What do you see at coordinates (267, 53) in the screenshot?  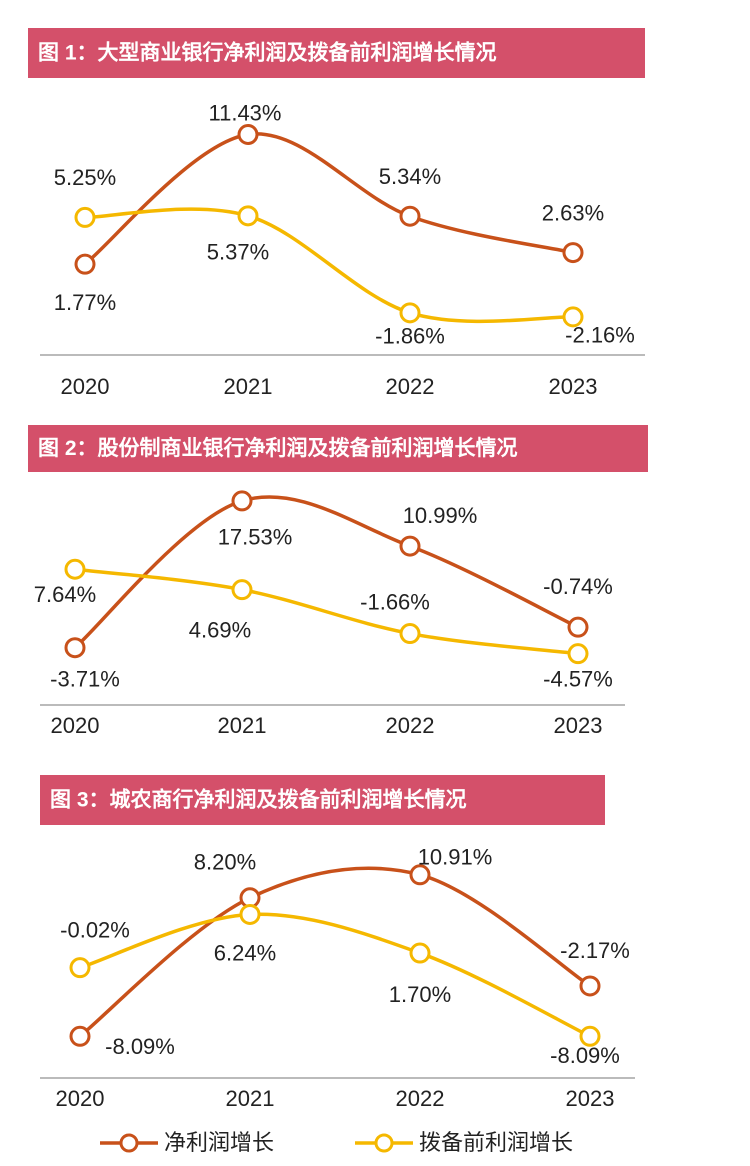 I see `chart-title: 图 1：大型商业银行净利润及拨备前利润增长情况` at bounding box center [267, 53].